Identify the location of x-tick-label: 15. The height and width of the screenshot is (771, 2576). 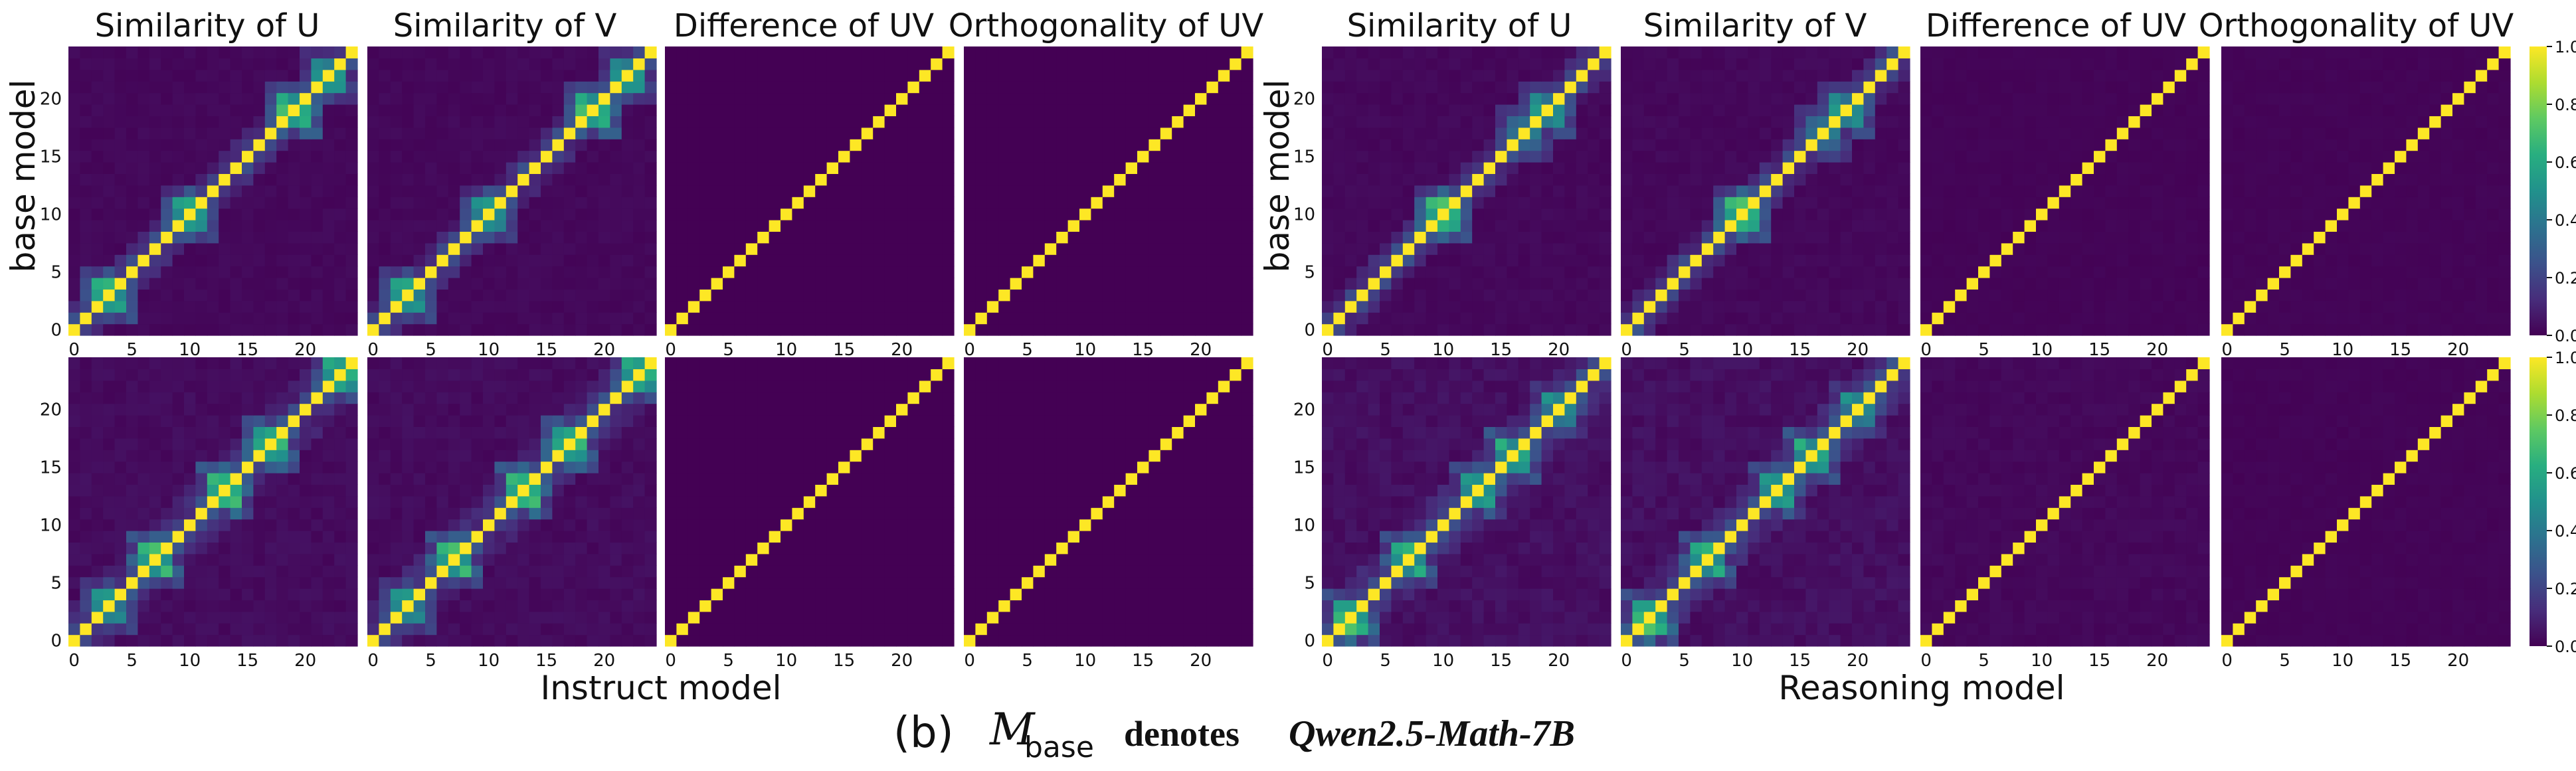
(1143, 350).